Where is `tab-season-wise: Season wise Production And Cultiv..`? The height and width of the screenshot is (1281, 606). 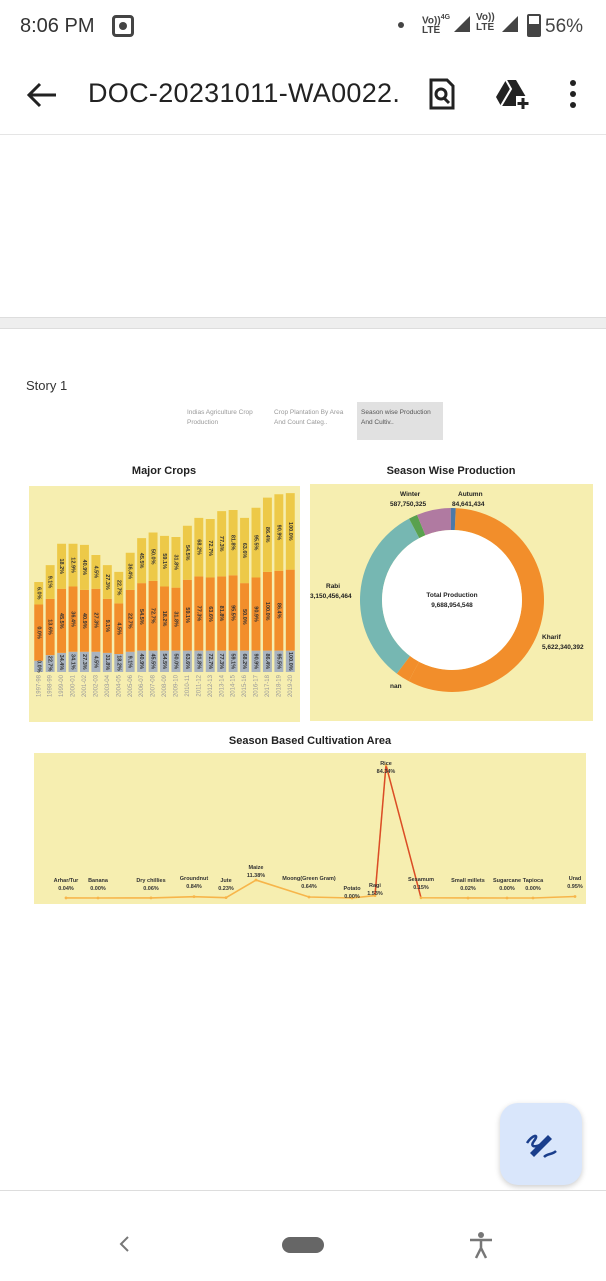
tab-season-wise: Season wise Production And Cultiv.. is located at coordinates (400, 421).